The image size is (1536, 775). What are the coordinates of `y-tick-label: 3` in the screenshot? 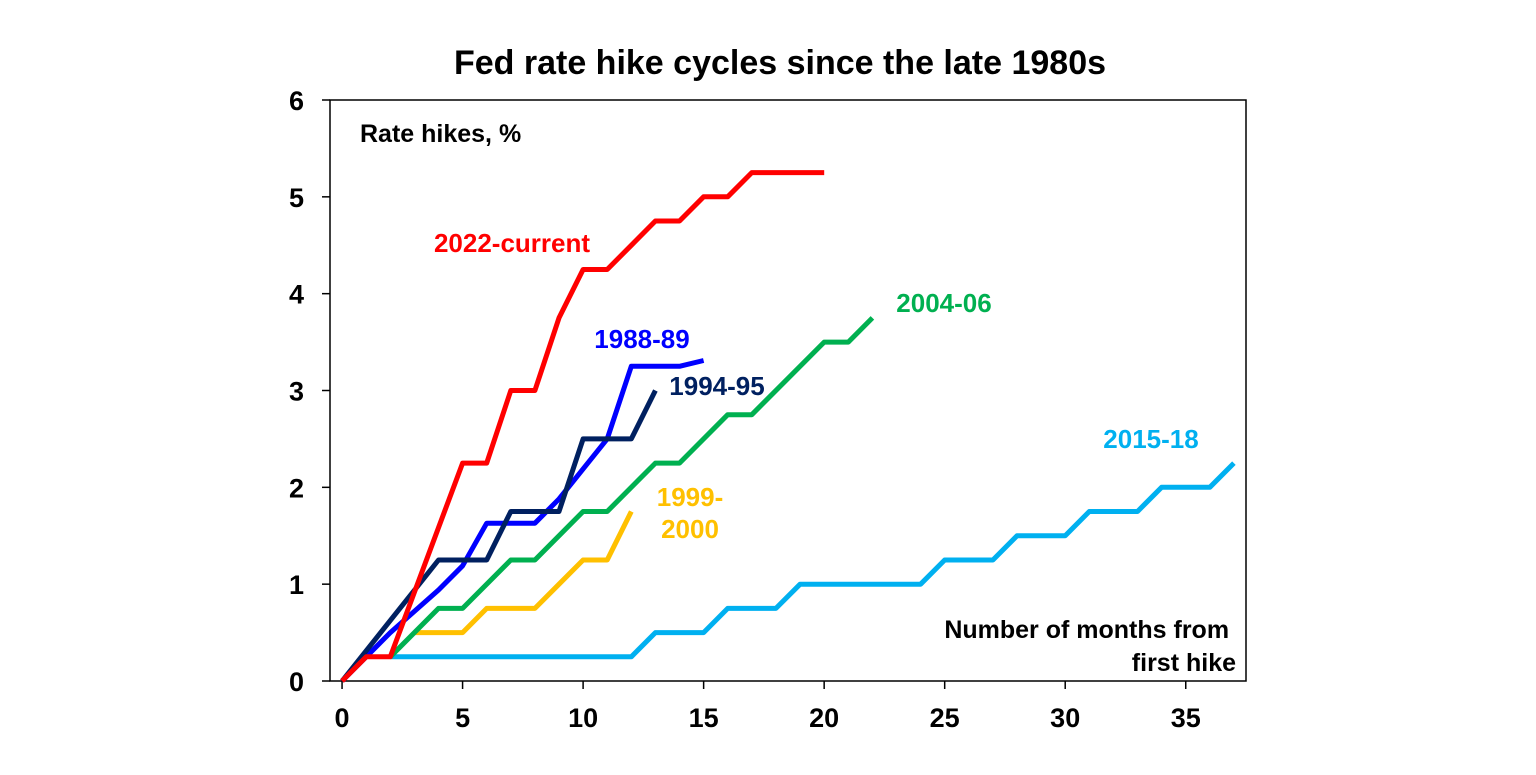 It's located at (296, 392).